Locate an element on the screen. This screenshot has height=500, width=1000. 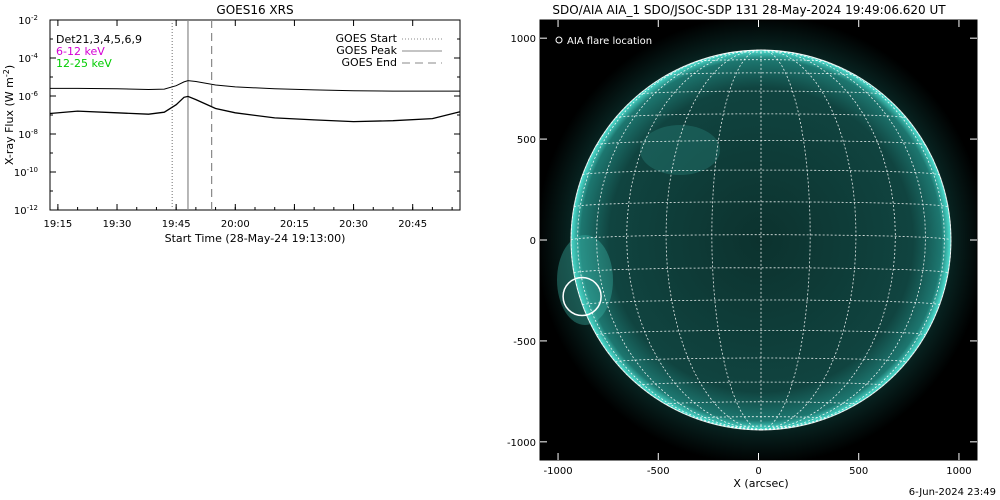
legend-goes-end: GOES End is located at coordinates (369, 62).